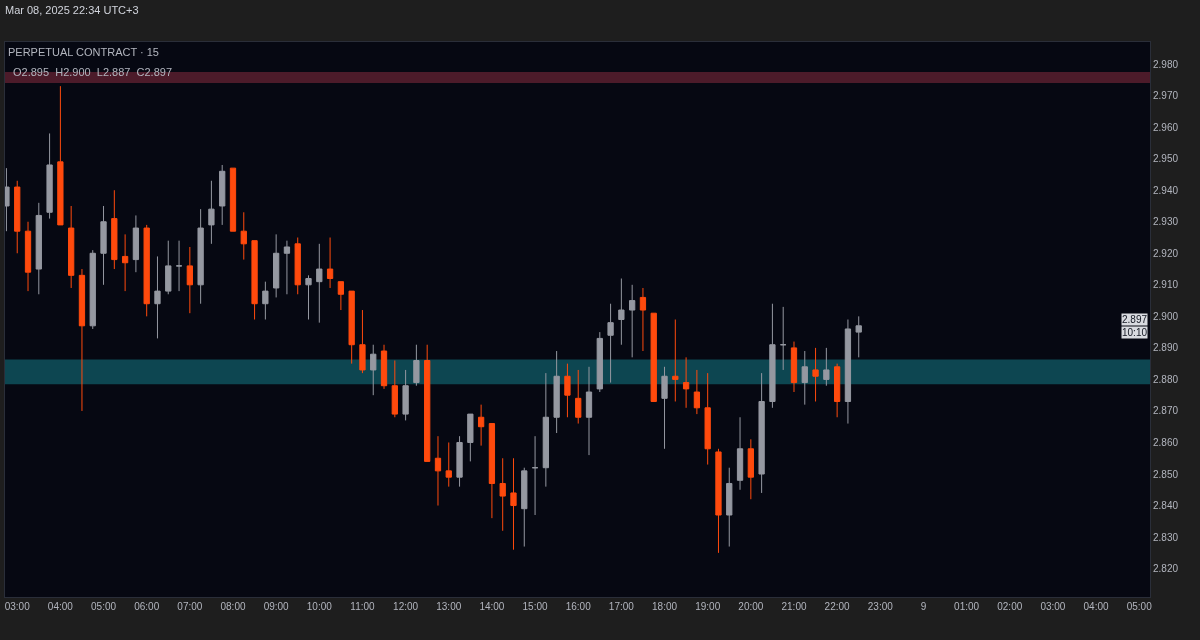  What do you see at coordinates (1053, 606) in the screenshot?
I see `x-tick-label: 03:00` at bounding box center [1053, 606].